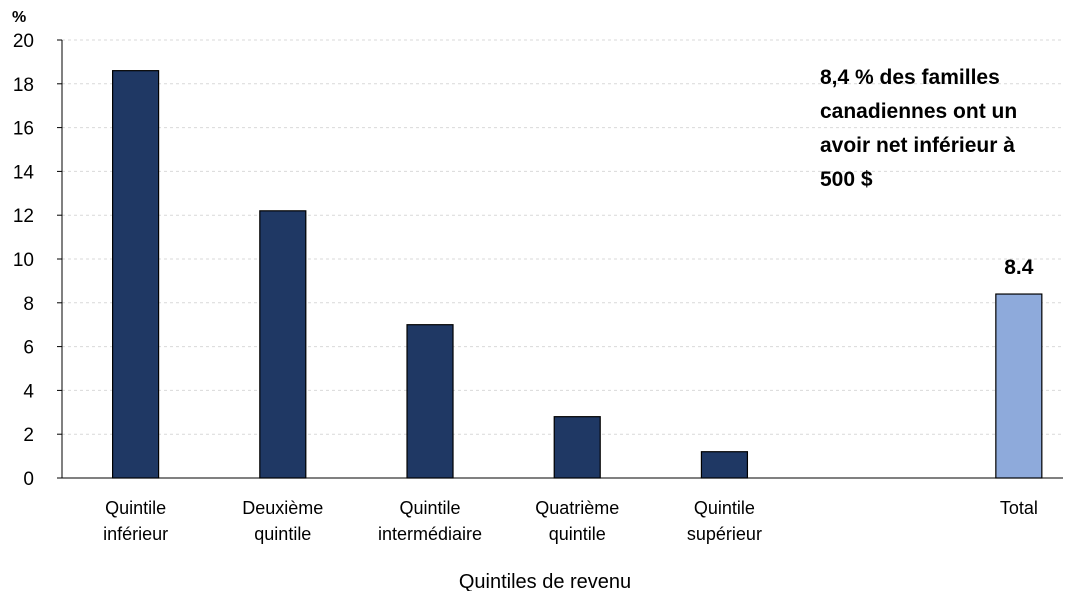  I want to click on x-tick-label: Quatrième quintile, so click(577, 521).